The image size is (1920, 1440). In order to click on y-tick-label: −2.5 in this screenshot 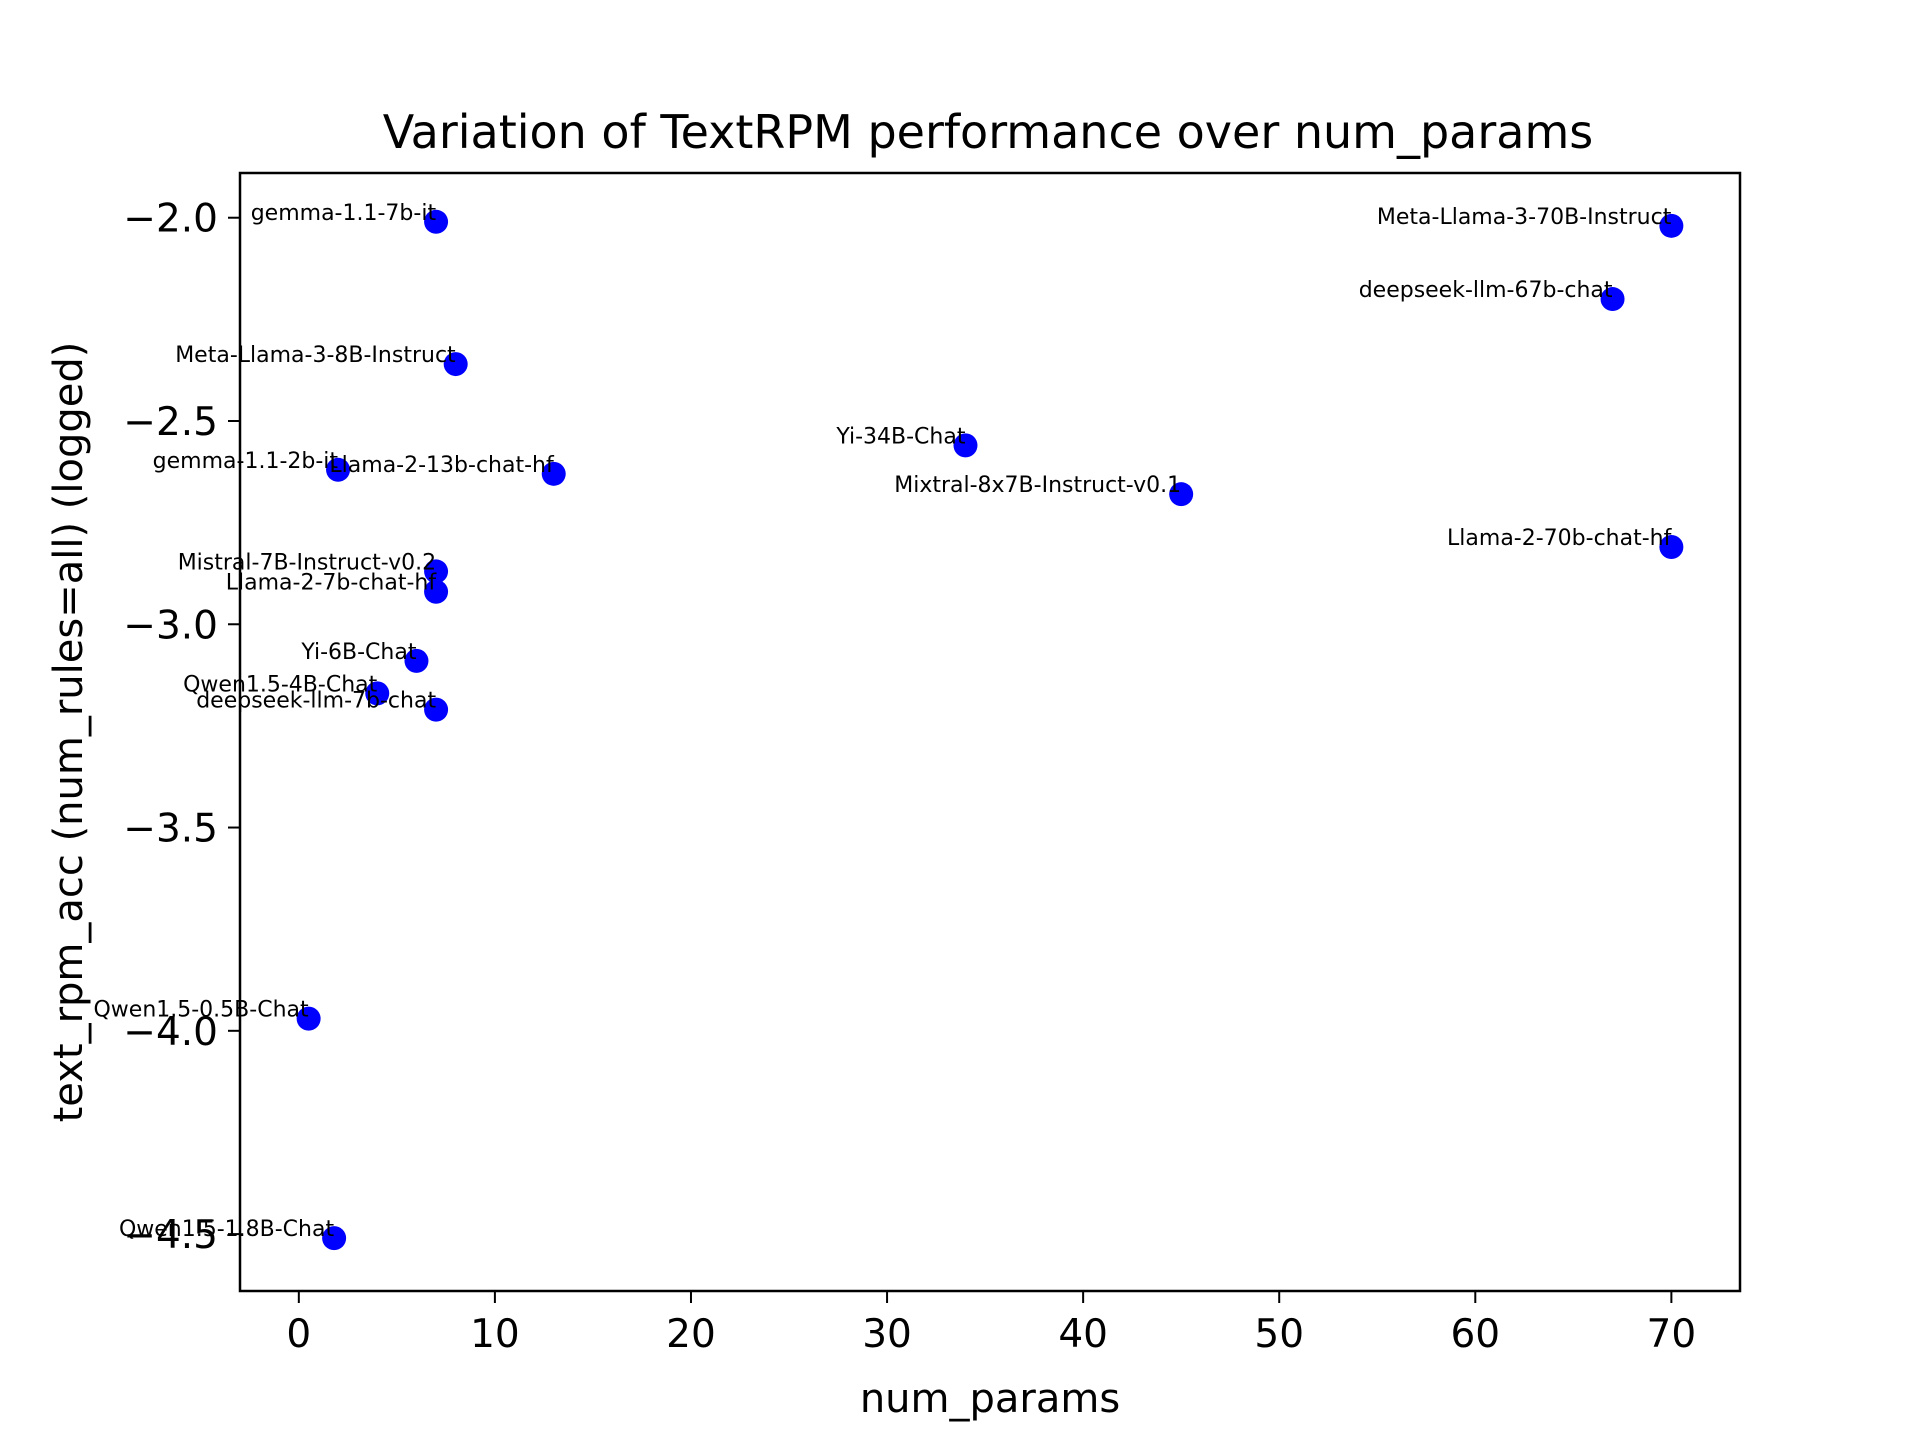, I will do `click(170, 422)`.